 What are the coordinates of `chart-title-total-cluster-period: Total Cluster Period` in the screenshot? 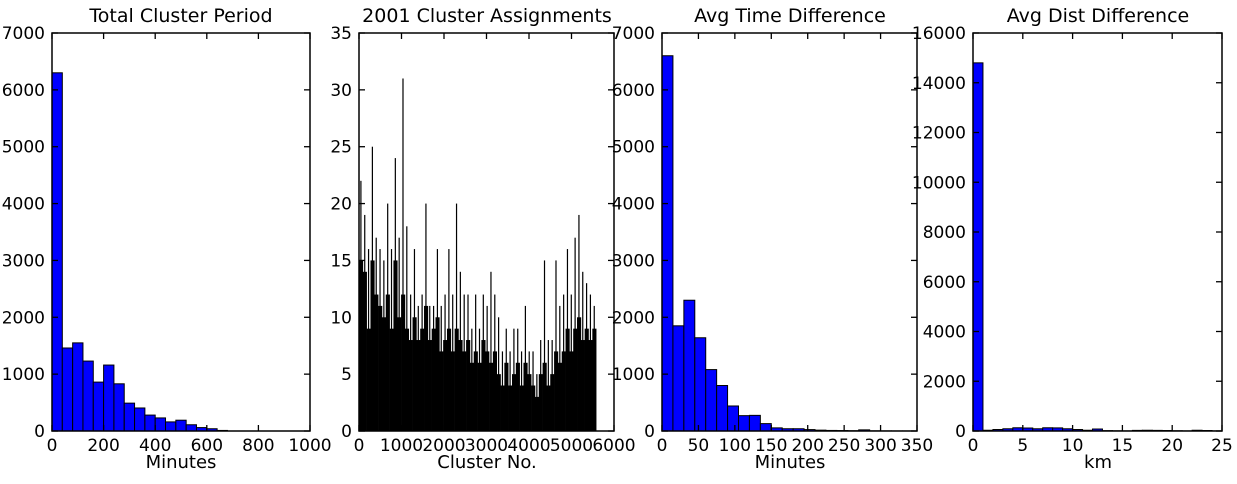 It's located at (181, 16).